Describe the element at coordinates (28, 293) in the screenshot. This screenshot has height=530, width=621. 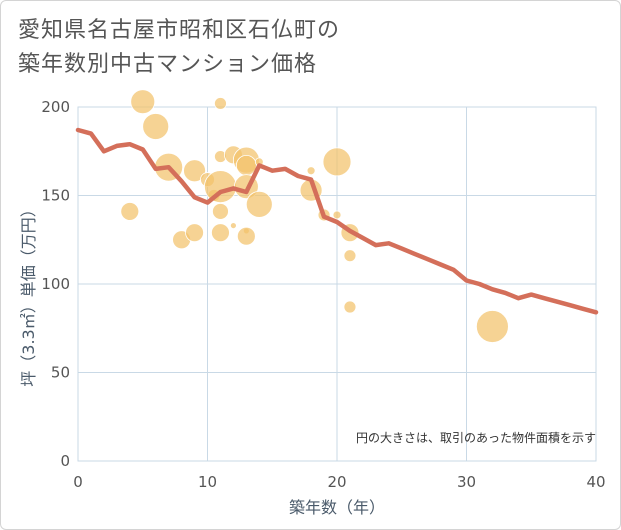
I see `y-axis-label: 坪（3.3㎡）単価（万円）` at that location.